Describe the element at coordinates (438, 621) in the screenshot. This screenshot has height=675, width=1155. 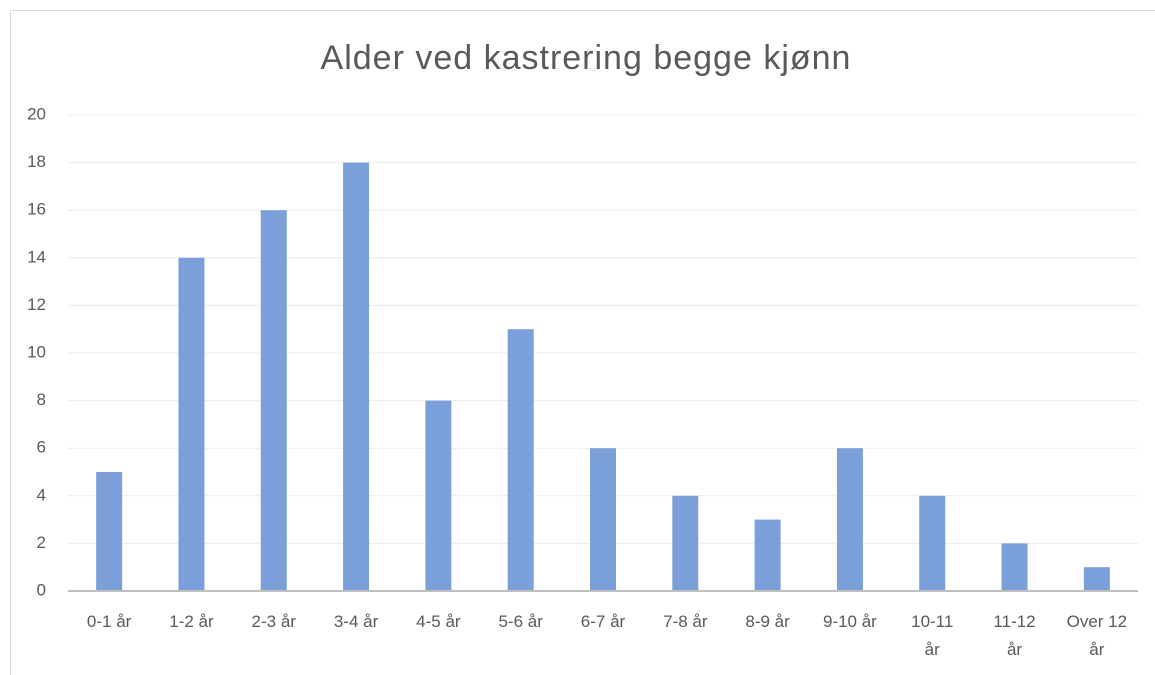
I see `x-tick-label: 4-5 år` at that location.